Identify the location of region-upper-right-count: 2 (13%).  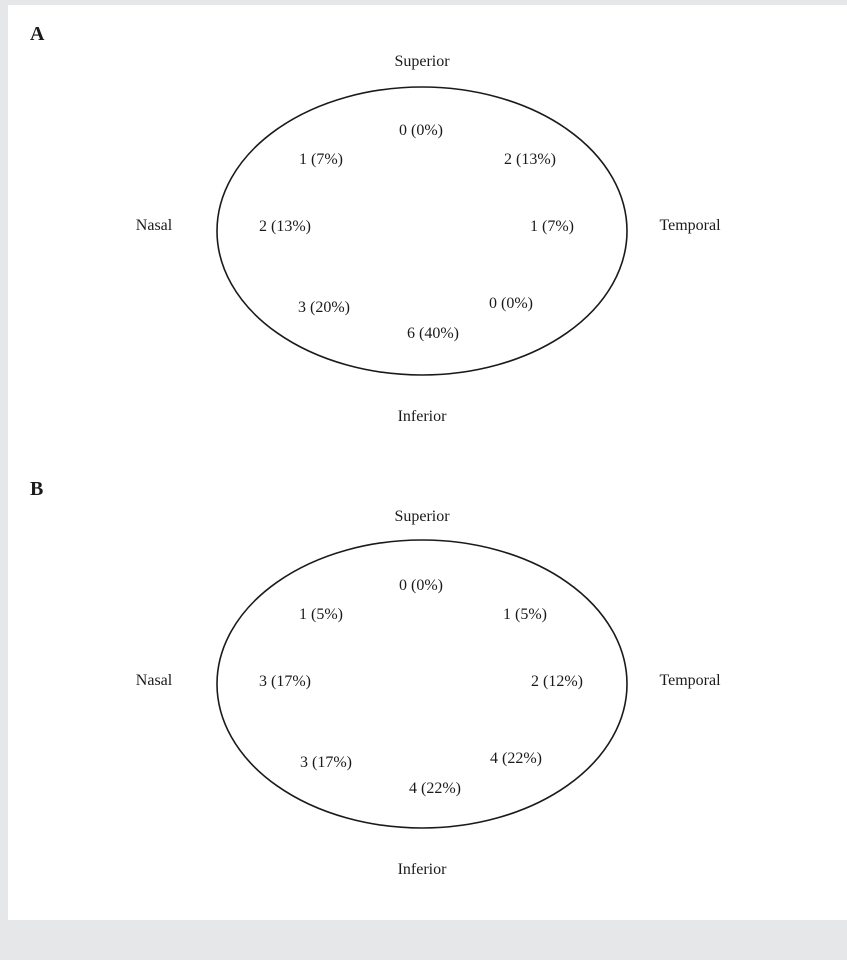
(530, 159).